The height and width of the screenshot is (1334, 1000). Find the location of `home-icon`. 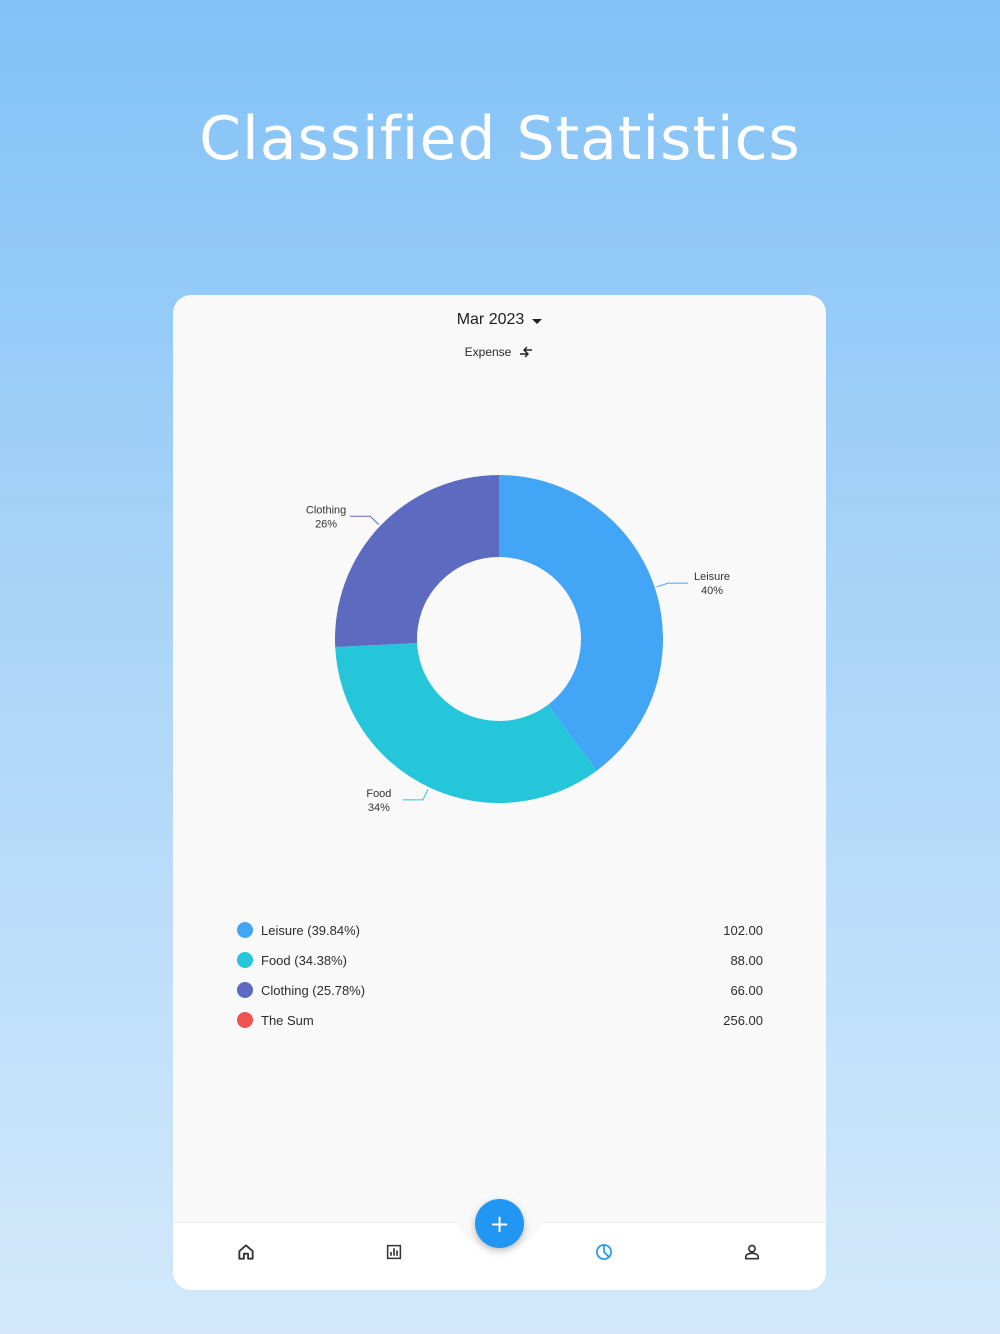

home-icon is located at coordinates (246, 1252).